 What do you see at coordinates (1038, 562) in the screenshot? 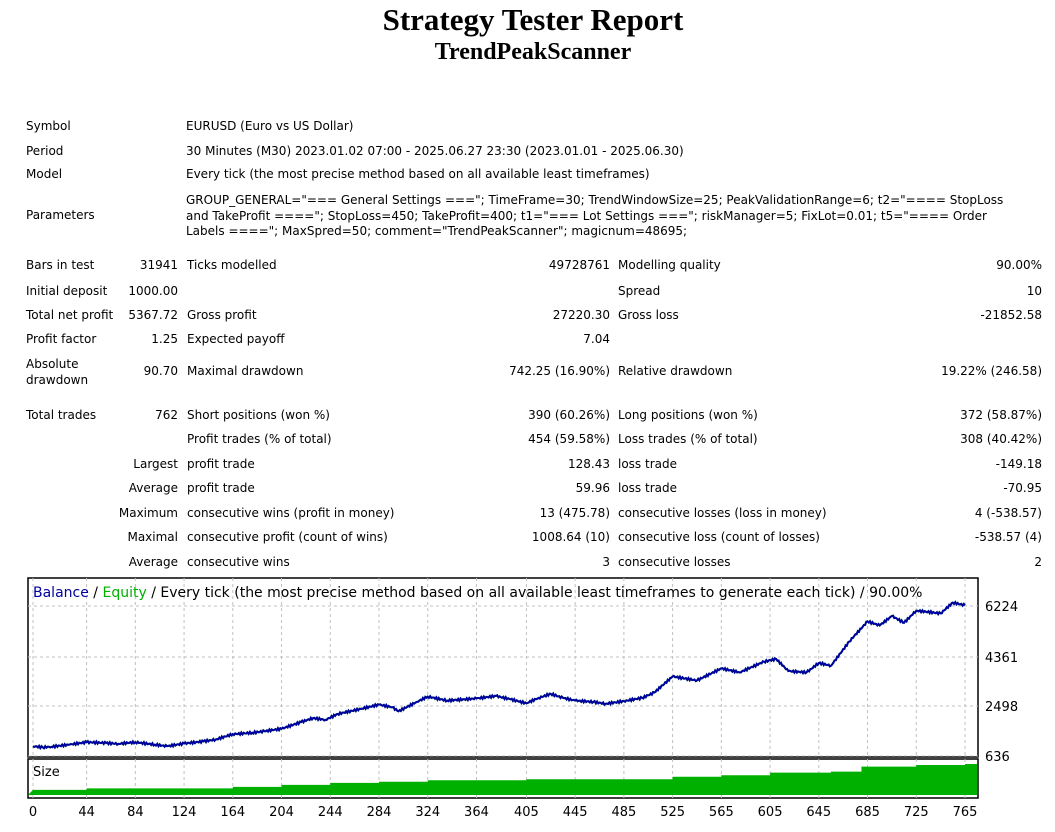
I see `stat-value: 2` at bounding box center [1038, 562].